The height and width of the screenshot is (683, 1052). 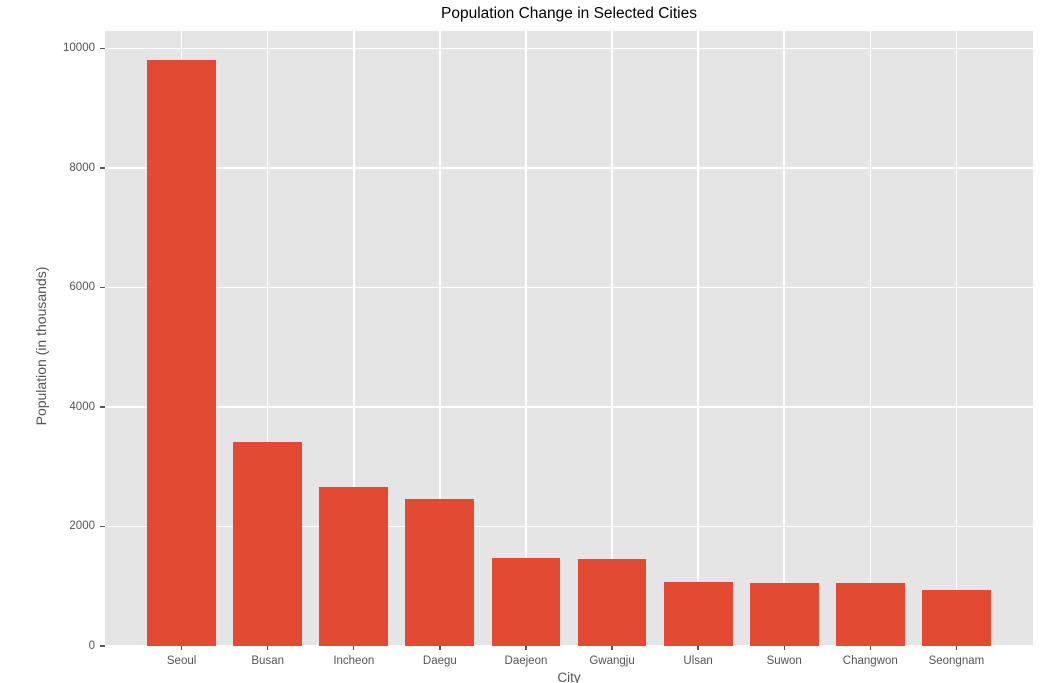 I want to click on x-tick-label: Daegu, so click(x=439, y=661).